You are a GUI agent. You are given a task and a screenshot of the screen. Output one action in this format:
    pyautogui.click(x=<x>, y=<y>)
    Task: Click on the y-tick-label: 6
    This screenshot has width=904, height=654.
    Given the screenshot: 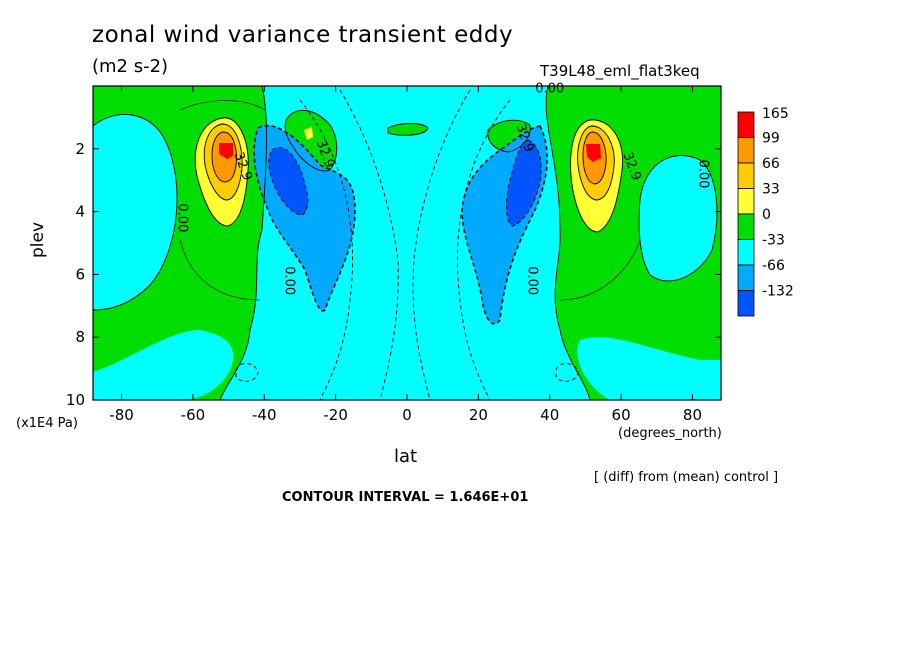 What is the action you would take?
    pyautogui.click(x=80, y=274)
    